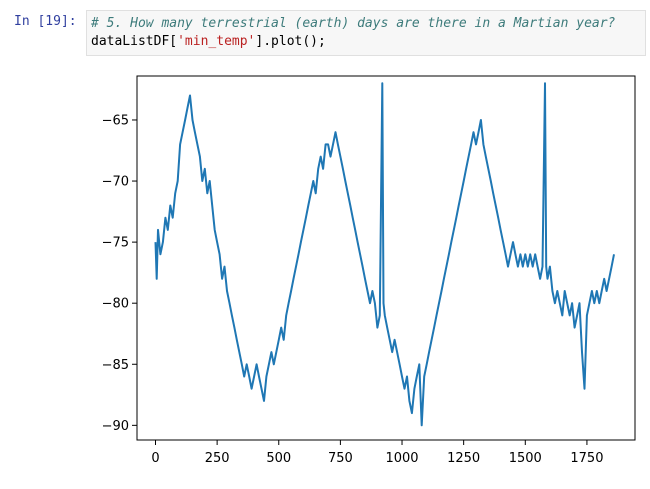 The width and height of the screenshot is (650, 489). I want to click on y-tick-label: −90, so click(115, 426).